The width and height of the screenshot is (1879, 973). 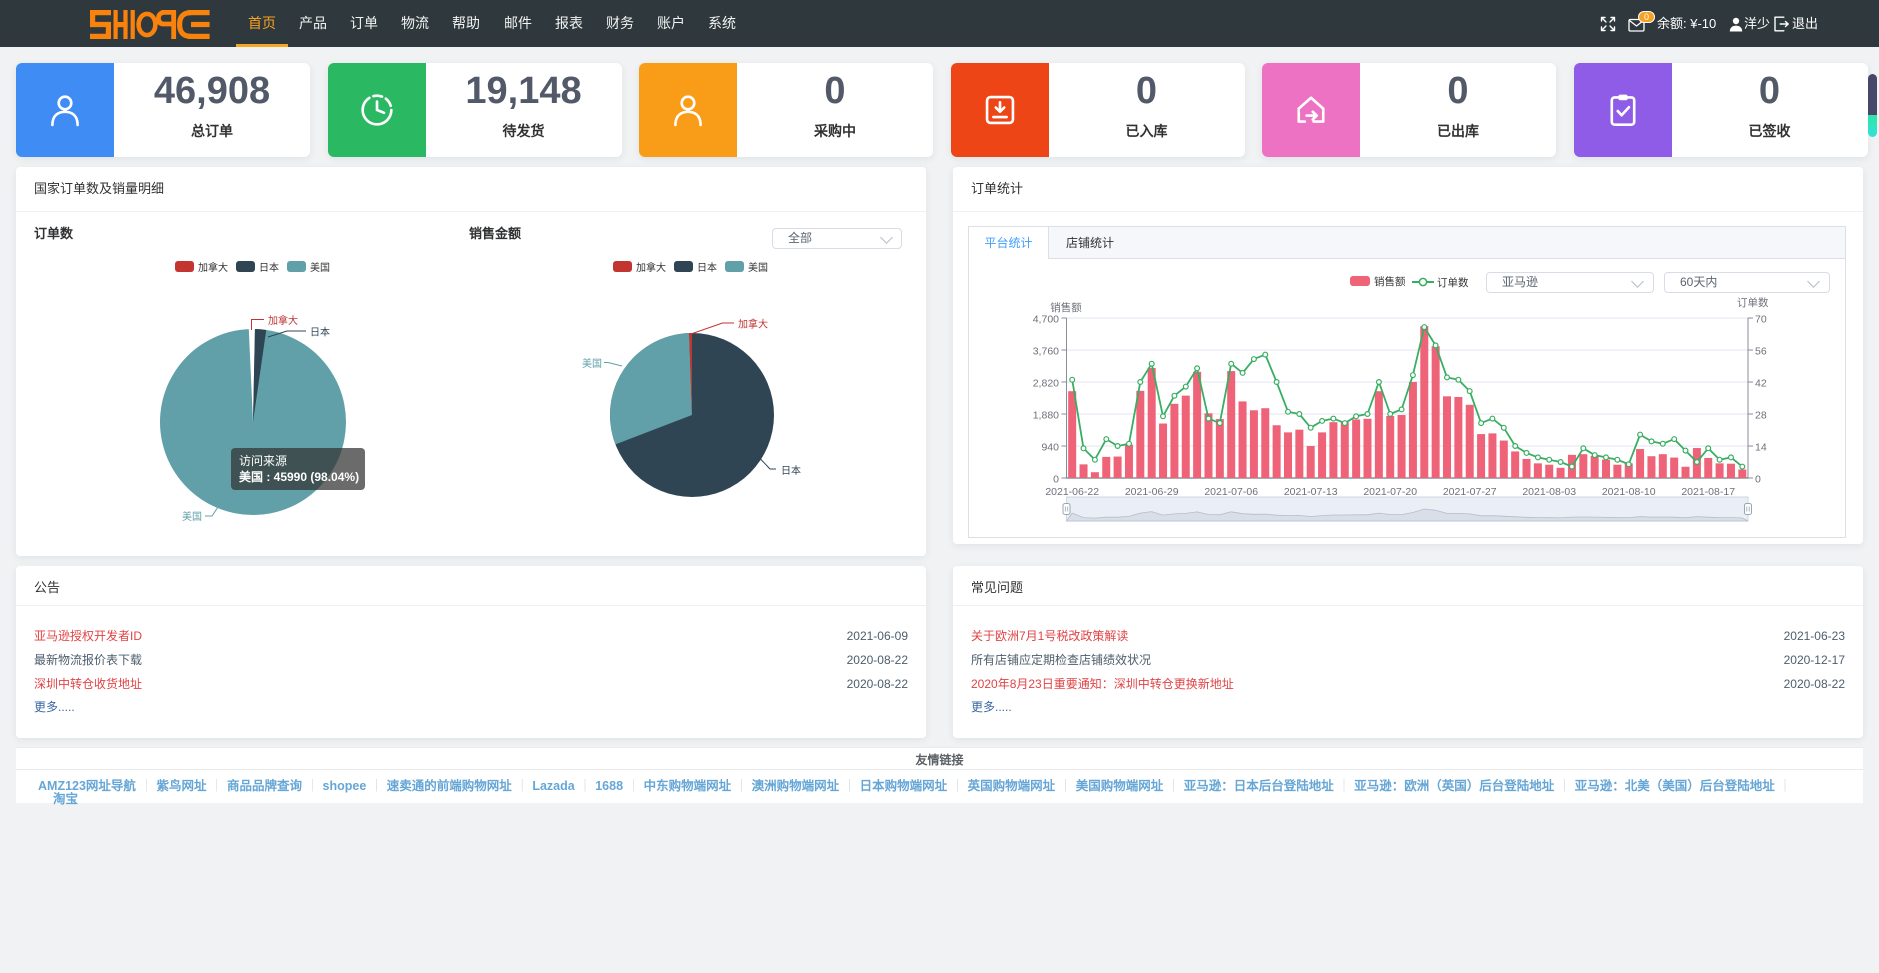 I want to click on svg-text: 销售额, so click(x=1066, y=307).